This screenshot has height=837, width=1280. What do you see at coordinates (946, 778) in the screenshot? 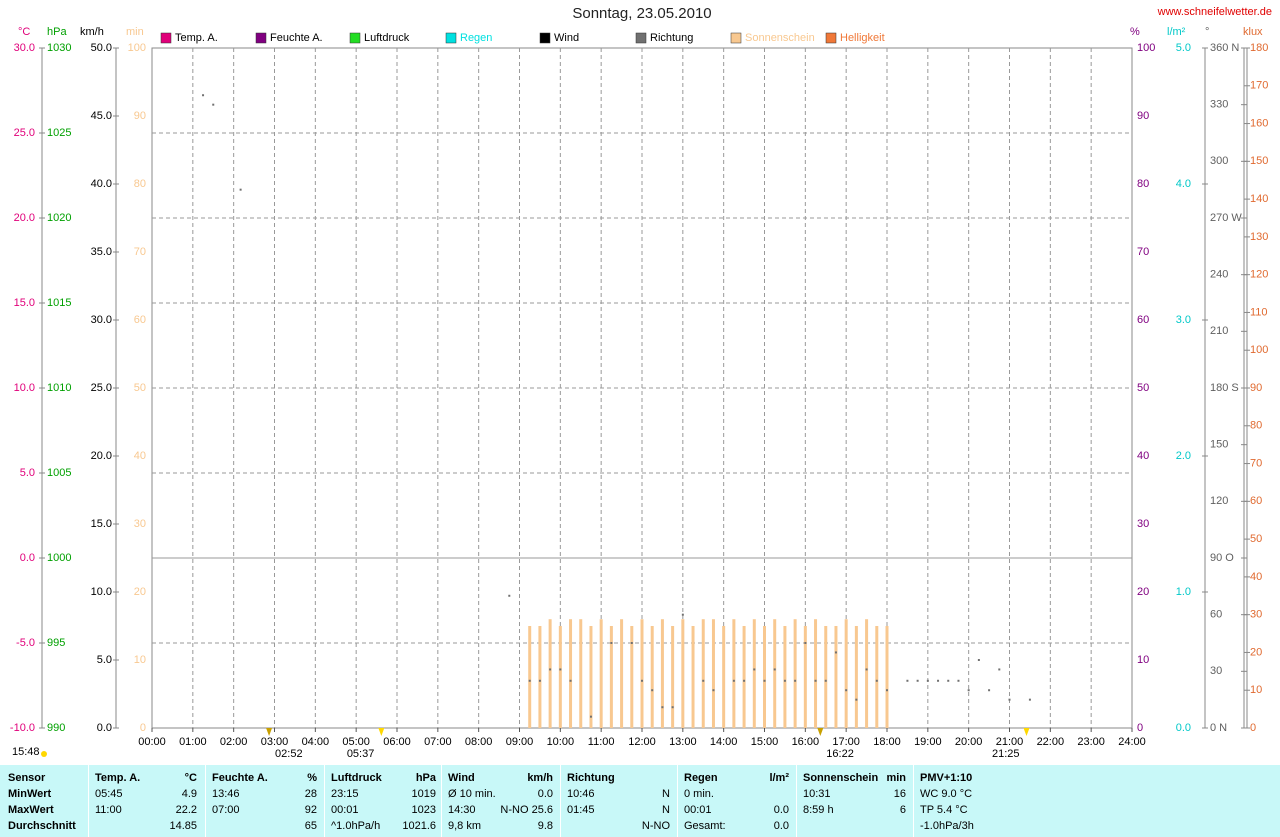
I see `table-cell: PMV+1:10` at bounding box center [946, 778].